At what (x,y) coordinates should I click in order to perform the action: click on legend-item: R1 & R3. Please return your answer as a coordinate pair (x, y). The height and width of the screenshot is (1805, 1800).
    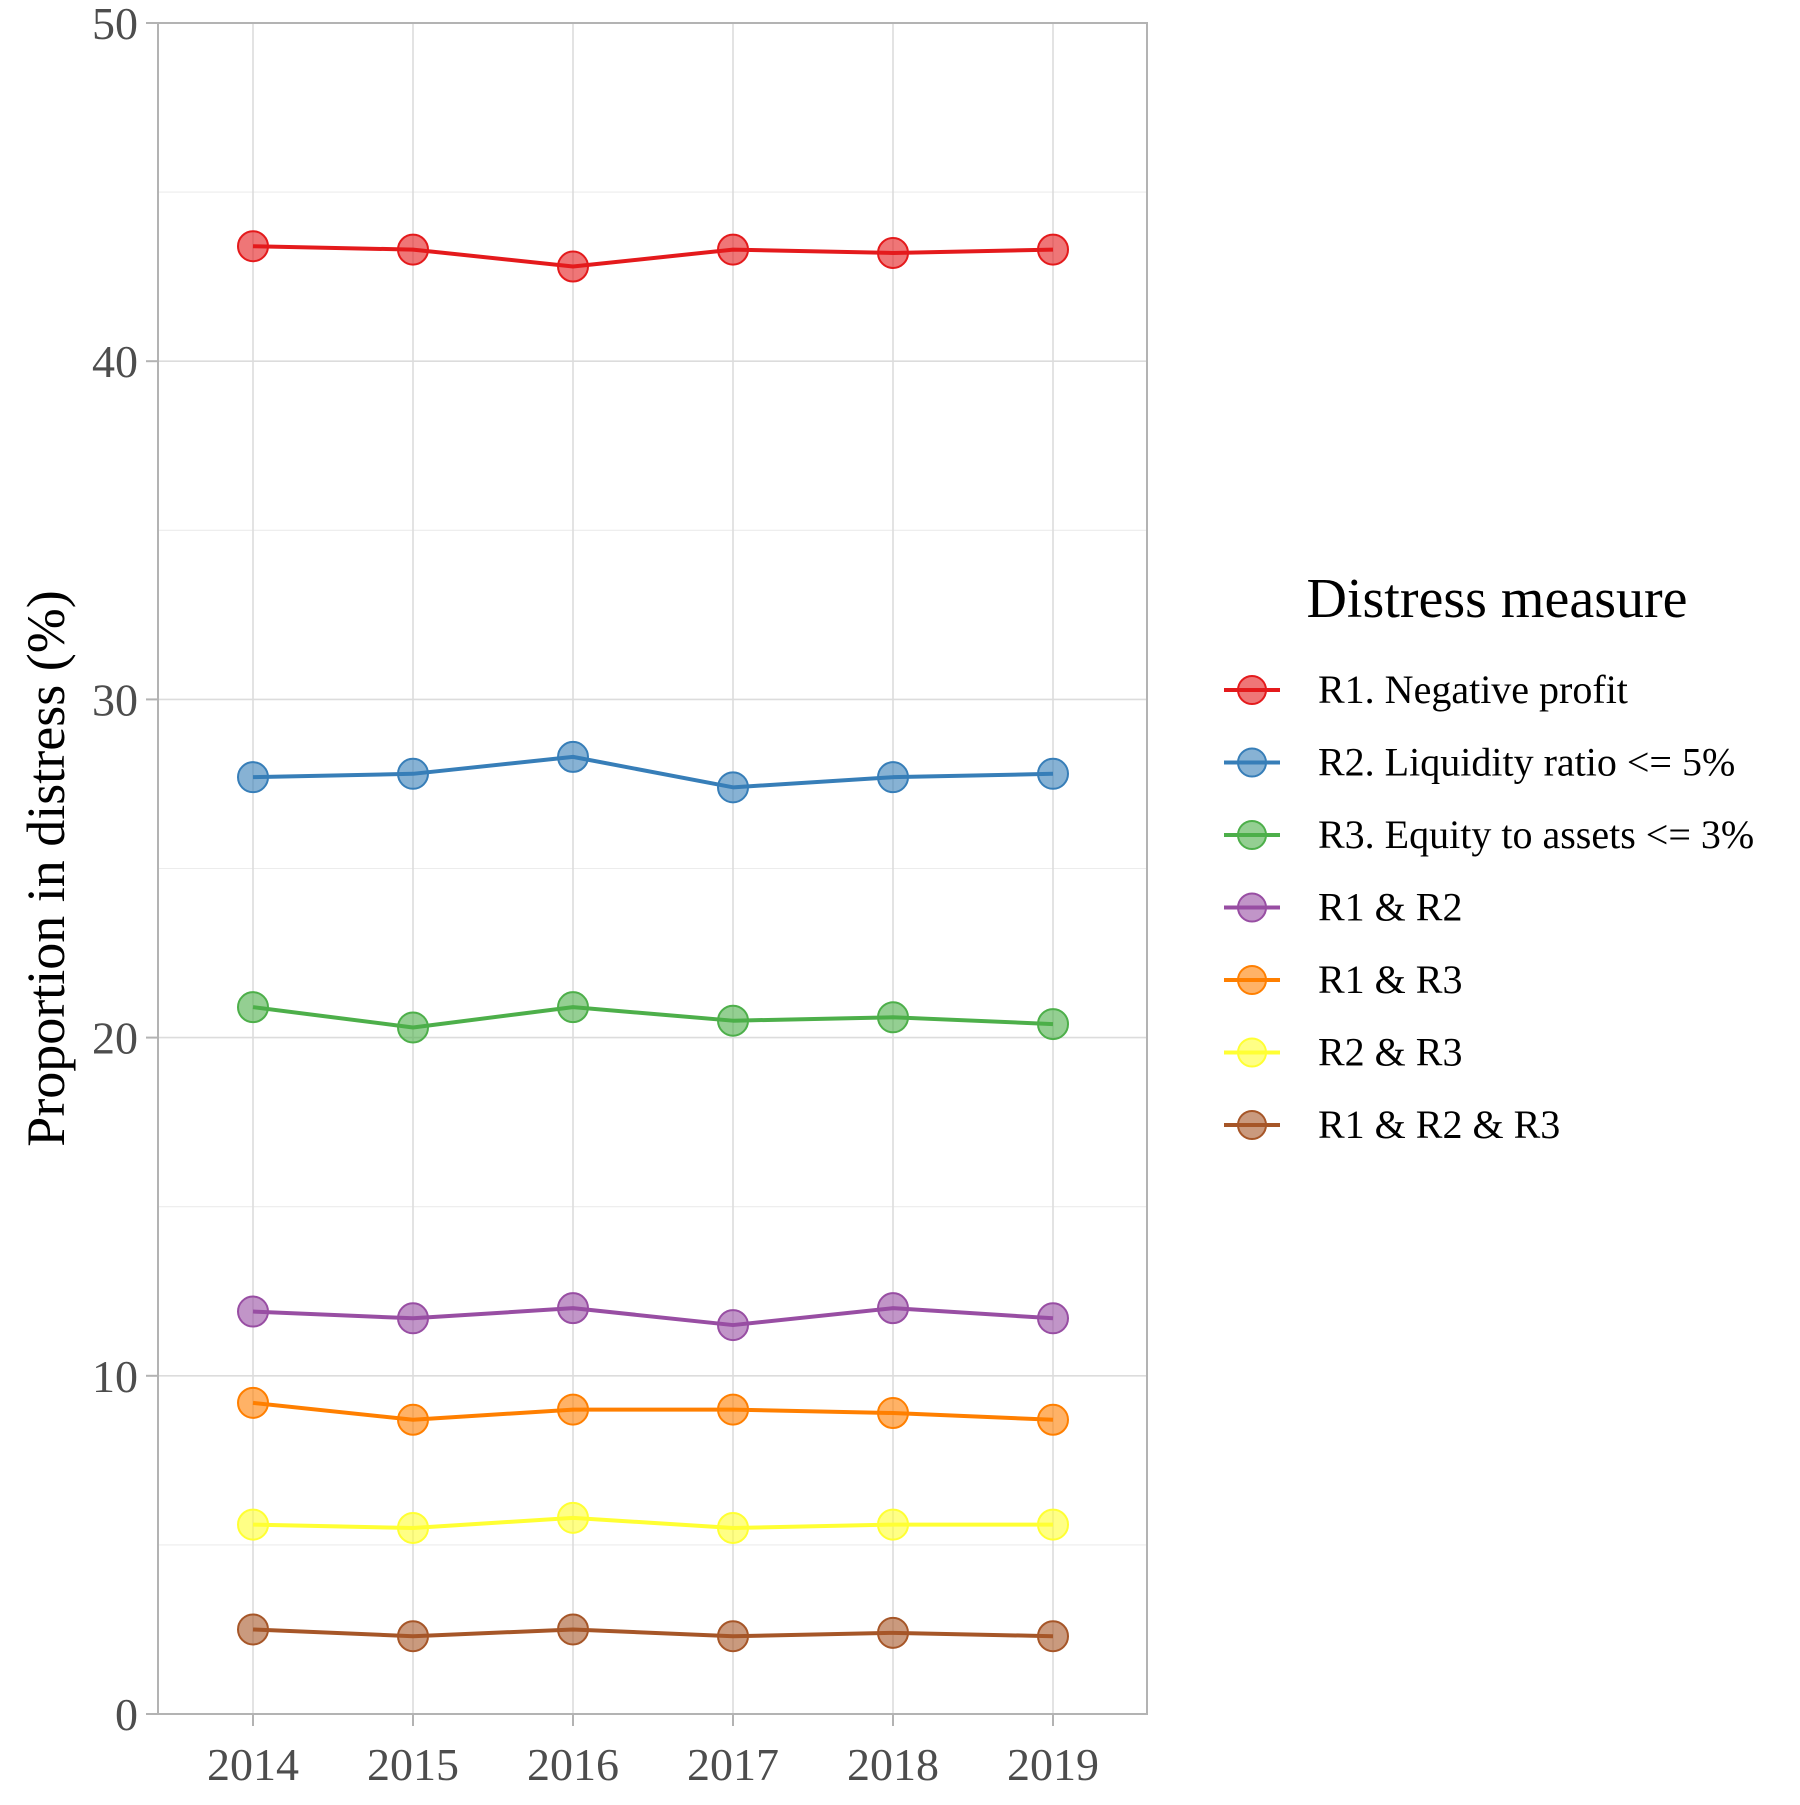
    Looking at the image, I should click on (1343, 979).